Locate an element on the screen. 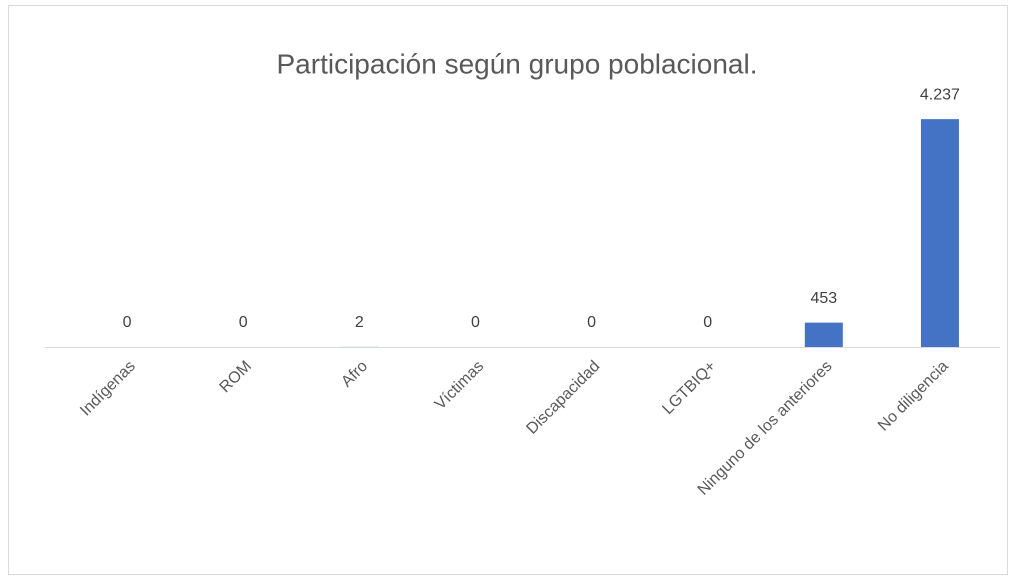 This screenshot has height=580, width=1018. data-label: 2 is located at coordinates (359, 322).